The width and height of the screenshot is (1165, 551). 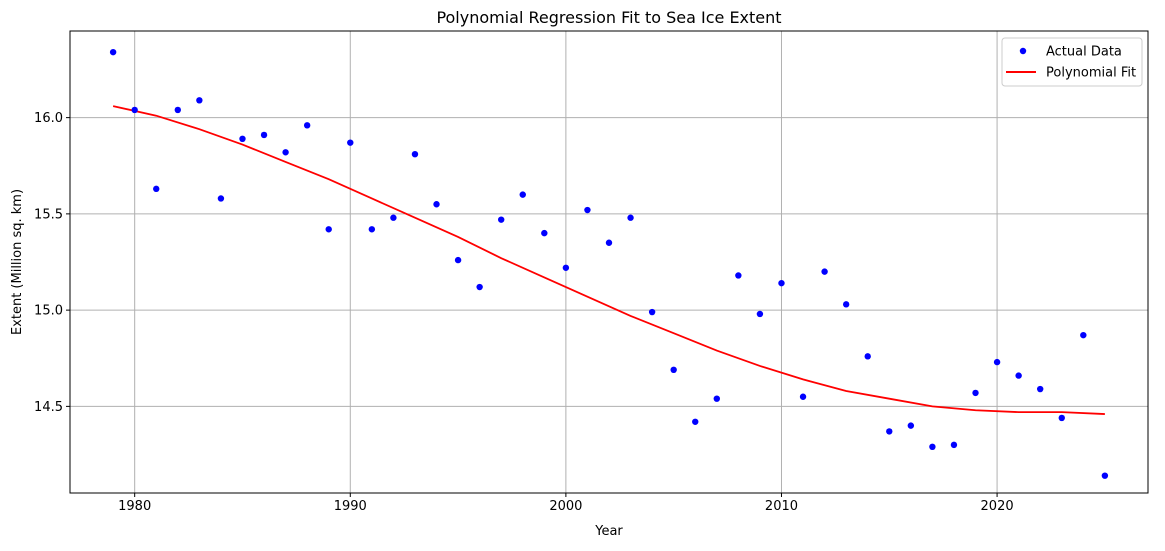 I want to click on legend: Actual Data Polynomial Fit, so click(x=1072, y=62).